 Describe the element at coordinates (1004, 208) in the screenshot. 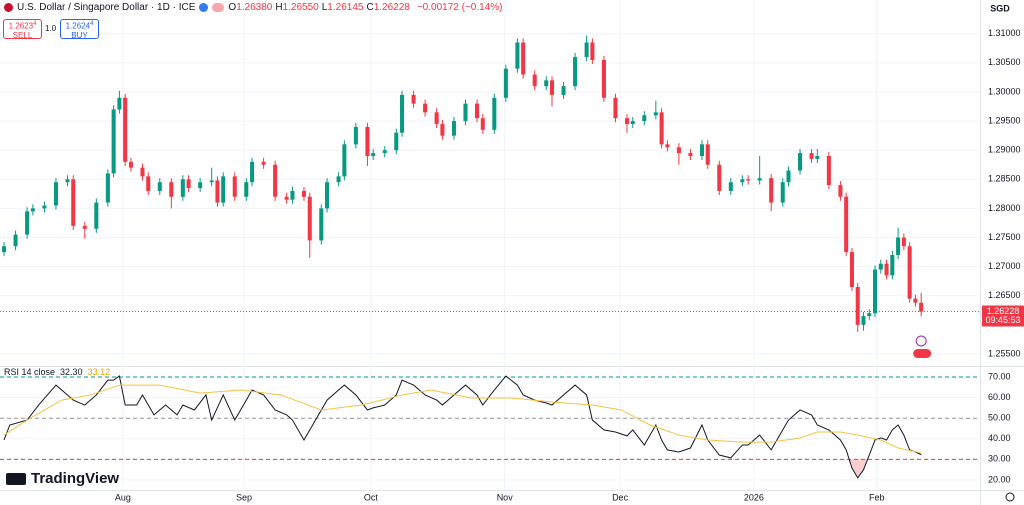

I see `y-tick-label: 1.28000` at that location.